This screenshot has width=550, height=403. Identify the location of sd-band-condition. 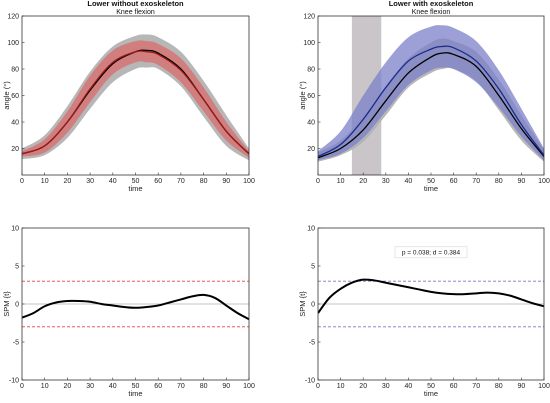
(431, 93).